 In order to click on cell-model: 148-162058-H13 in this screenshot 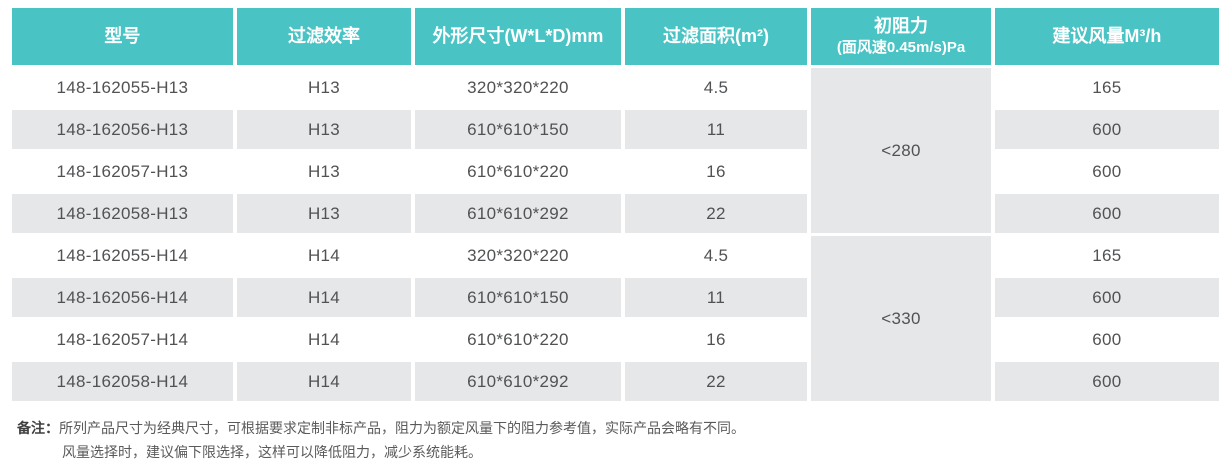, I will do `click(122, 213)`.